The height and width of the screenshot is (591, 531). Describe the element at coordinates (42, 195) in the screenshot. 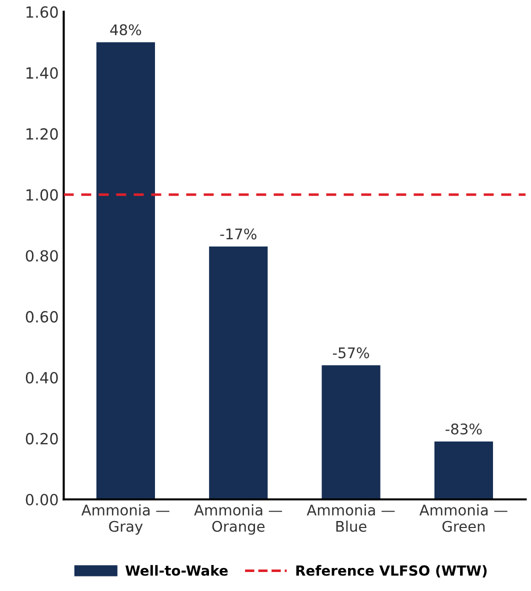

I see `y-tick-label: 1.00` at that location.